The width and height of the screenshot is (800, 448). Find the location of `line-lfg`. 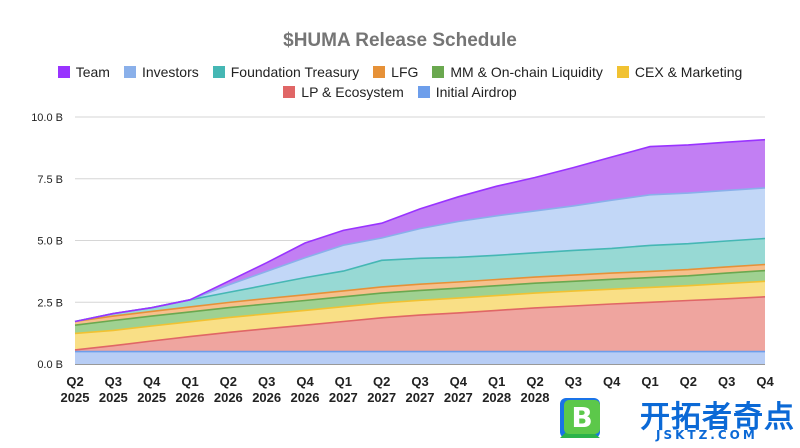

line-lfg is located at coordinates (420, 293).